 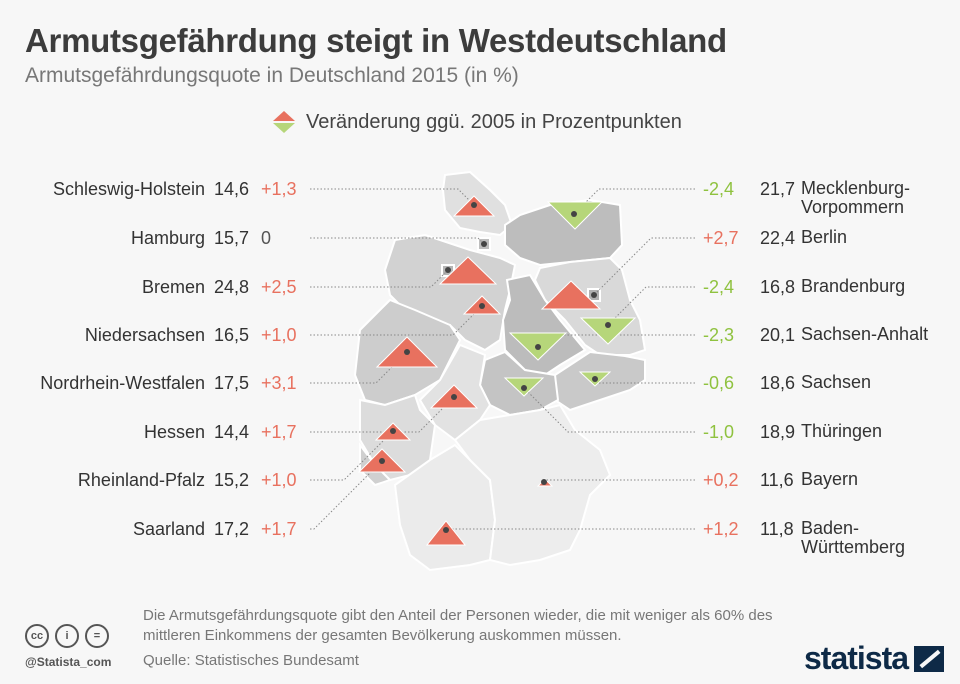 What do you see at coordinates (721, 529) in the screenshot?
I see `change-value: +1,2` at bounding box center [721, 529].